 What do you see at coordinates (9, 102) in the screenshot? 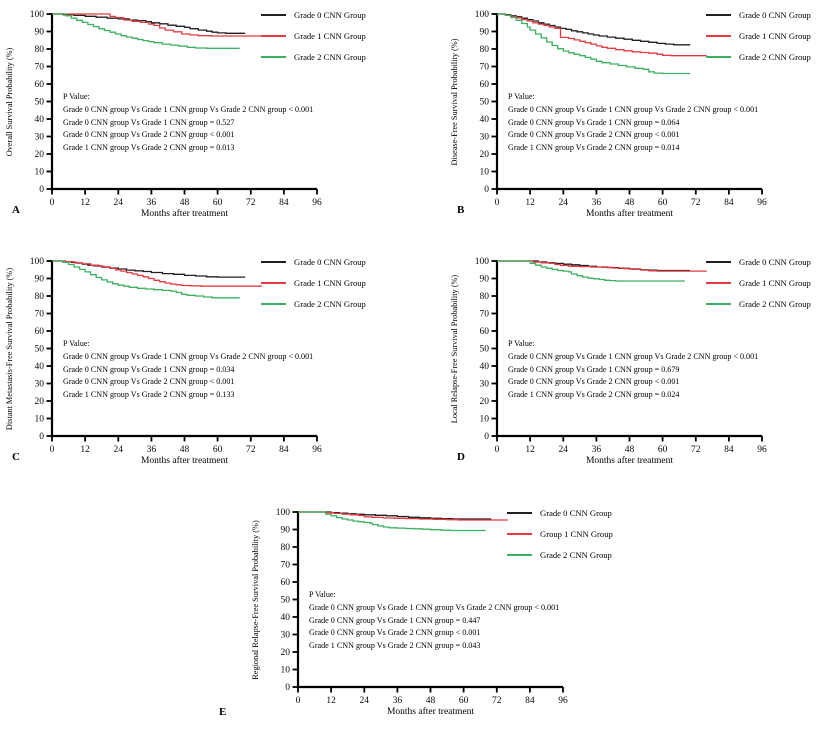
I see `y-axis-title: Overall Survival Probability (%)` at bounding box center [9, 102].